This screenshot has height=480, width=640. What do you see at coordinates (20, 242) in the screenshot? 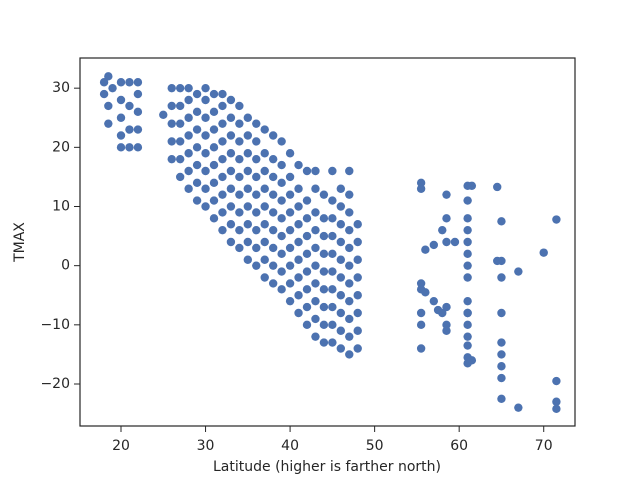
I see `y-axis-label: TMAX` at bounding box center [20, 242].